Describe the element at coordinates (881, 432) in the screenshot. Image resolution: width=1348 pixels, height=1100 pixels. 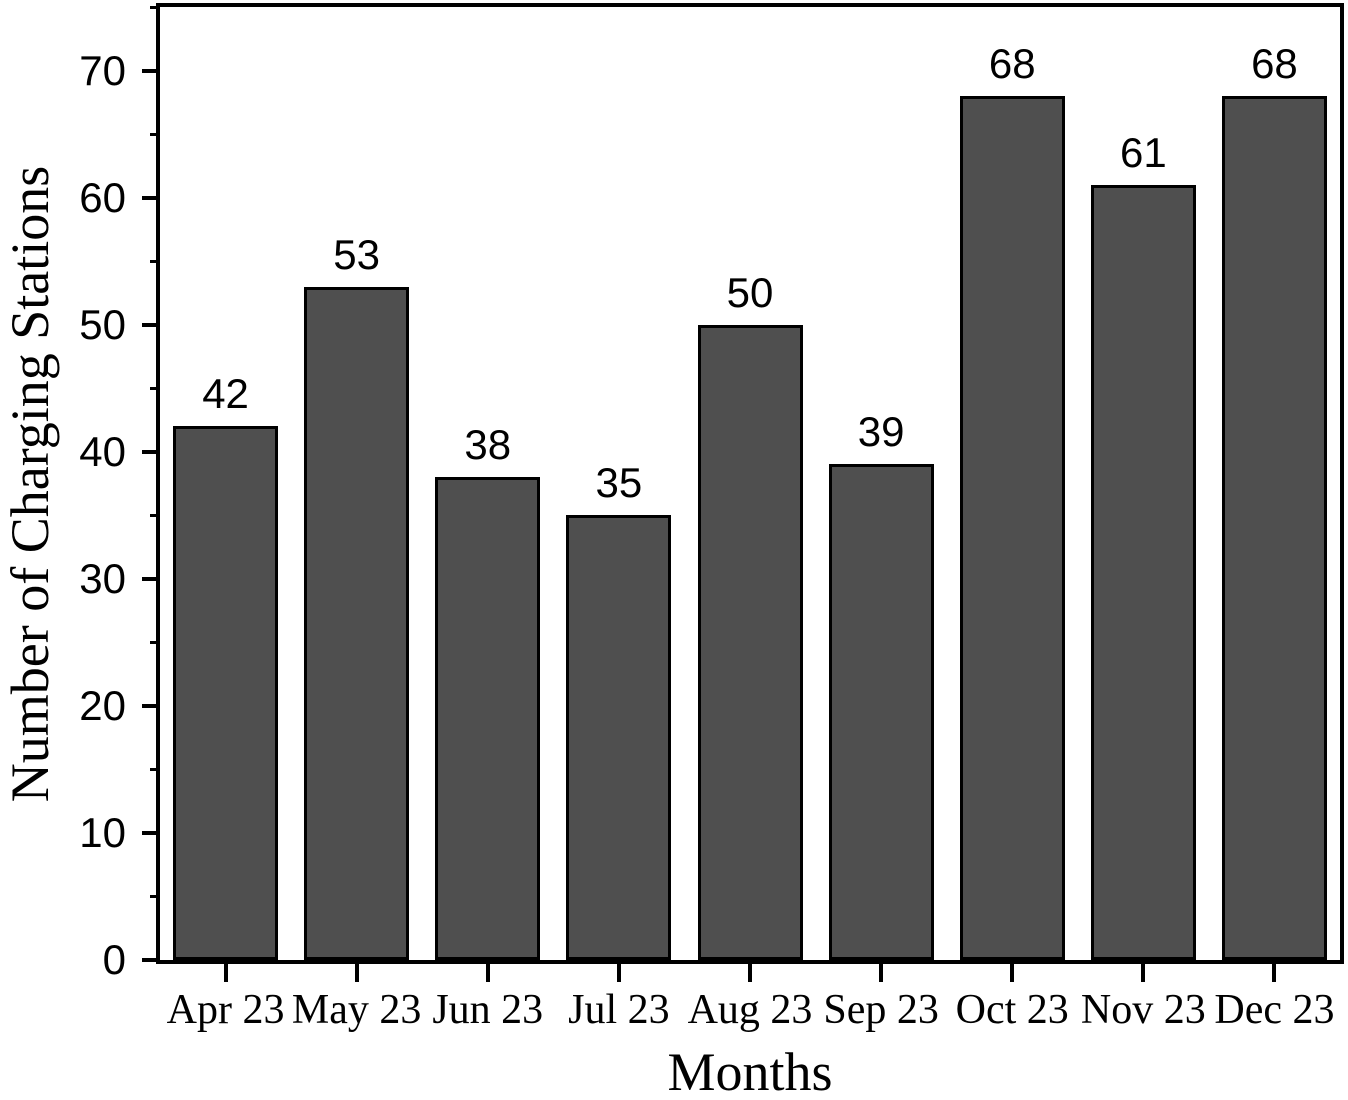
I see `bar-value-label: 39` at that location.